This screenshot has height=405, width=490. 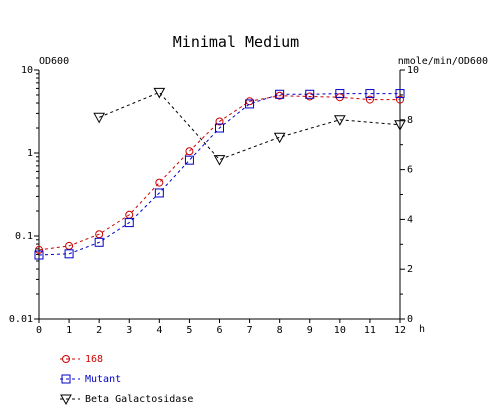 I want to click on x-tick-label: 9, so click(x=310, y=330).